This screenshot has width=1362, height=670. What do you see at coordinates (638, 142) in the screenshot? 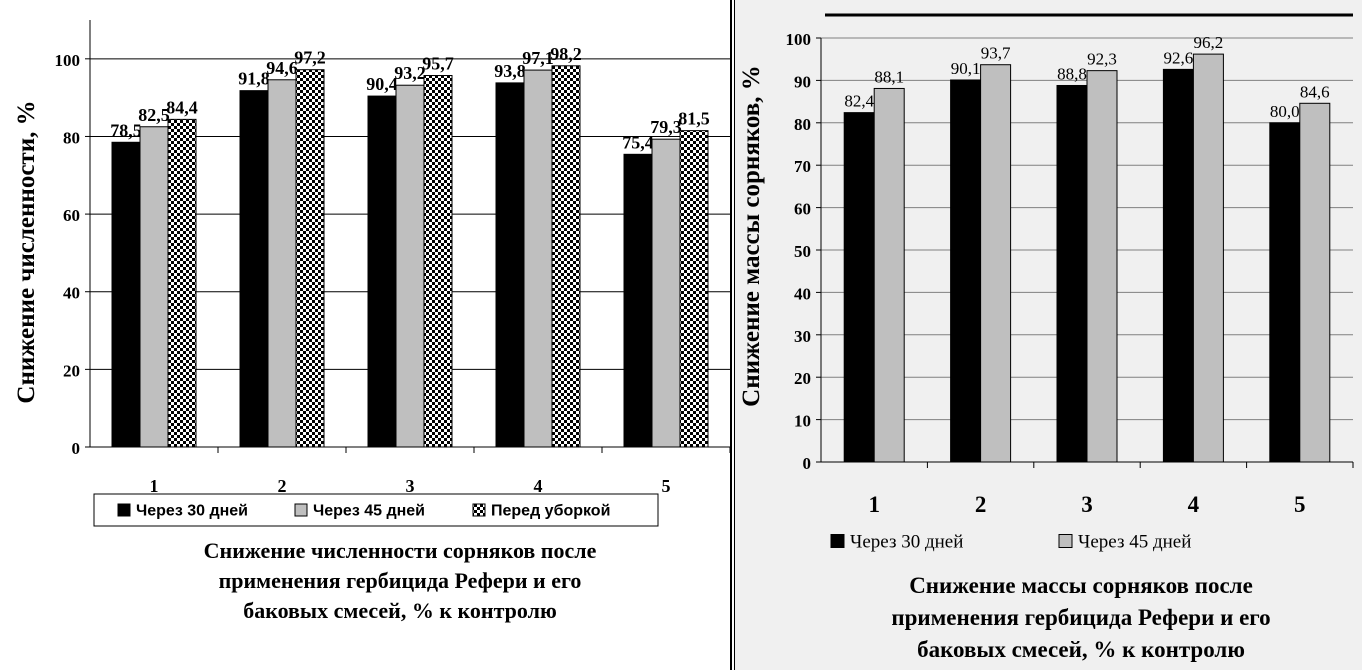
I see `data-label: 75,4` at bounding box center [638, 142].